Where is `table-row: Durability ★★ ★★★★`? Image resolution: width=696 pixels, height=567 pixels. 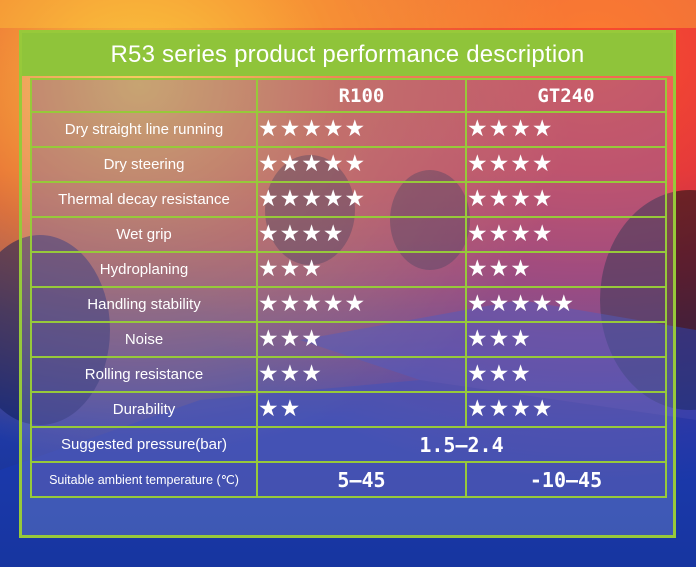
table-row: Durability ★★ ★★★★ is located at coordinates (348, 409).